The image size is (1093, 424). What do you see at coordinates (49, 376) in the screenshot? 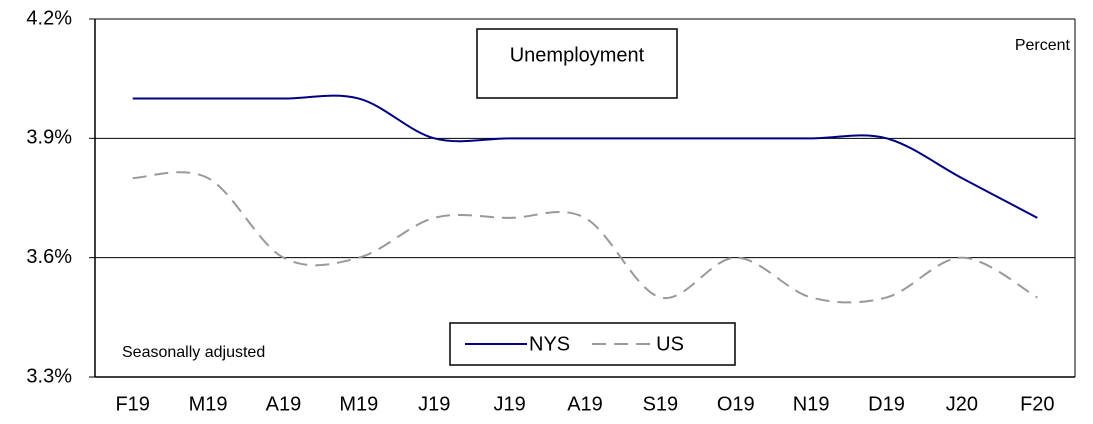
I see `y-tick-label: 3.3%` at bounding box center [49, 376].